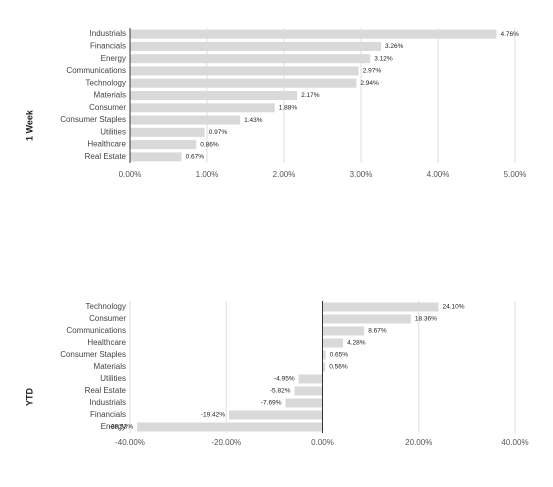  What do you see at coordinates (383, 58) in the screenshot?
I see `value-label: 3.12%` at bounding box center [383, 58].